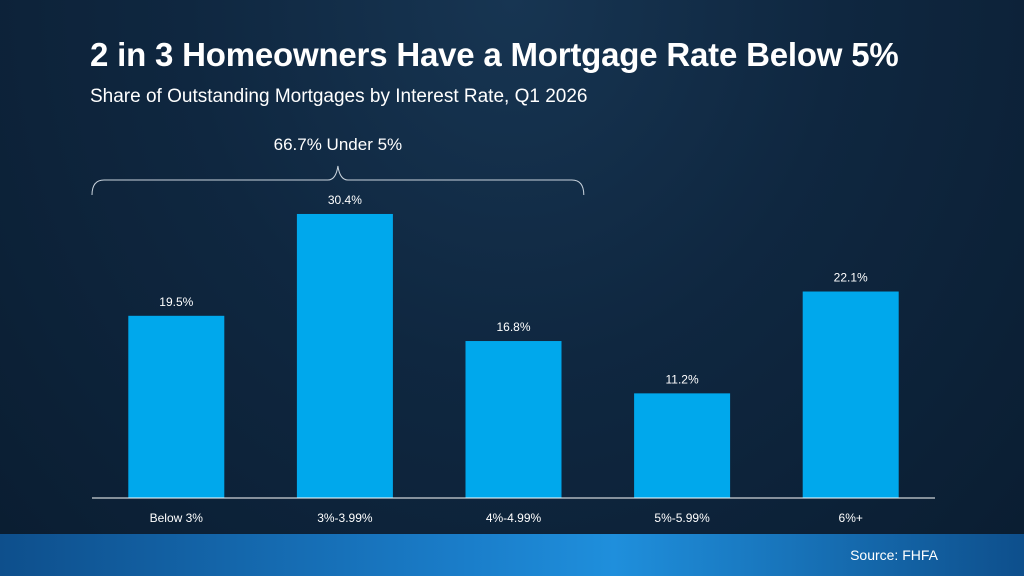 The width and height of the screenshot is (1024, 576). What do you see at coordinates (338, 144) in the screenshot?
I see `annotation-label: 66.7% Under 5%` at bounding box center [338, 144].